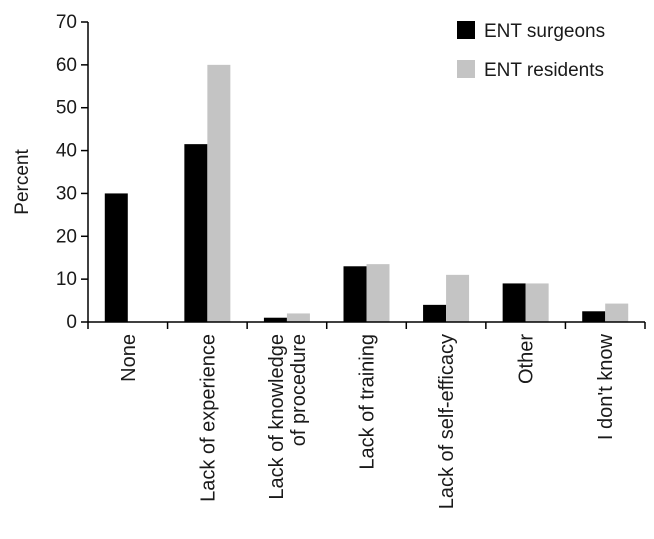 The image size is (654, 539). Describe the element at coordinates (288, 417) in the screenshot. I see `x-tick-label: Lack of knowledgeof procedure` at that location.